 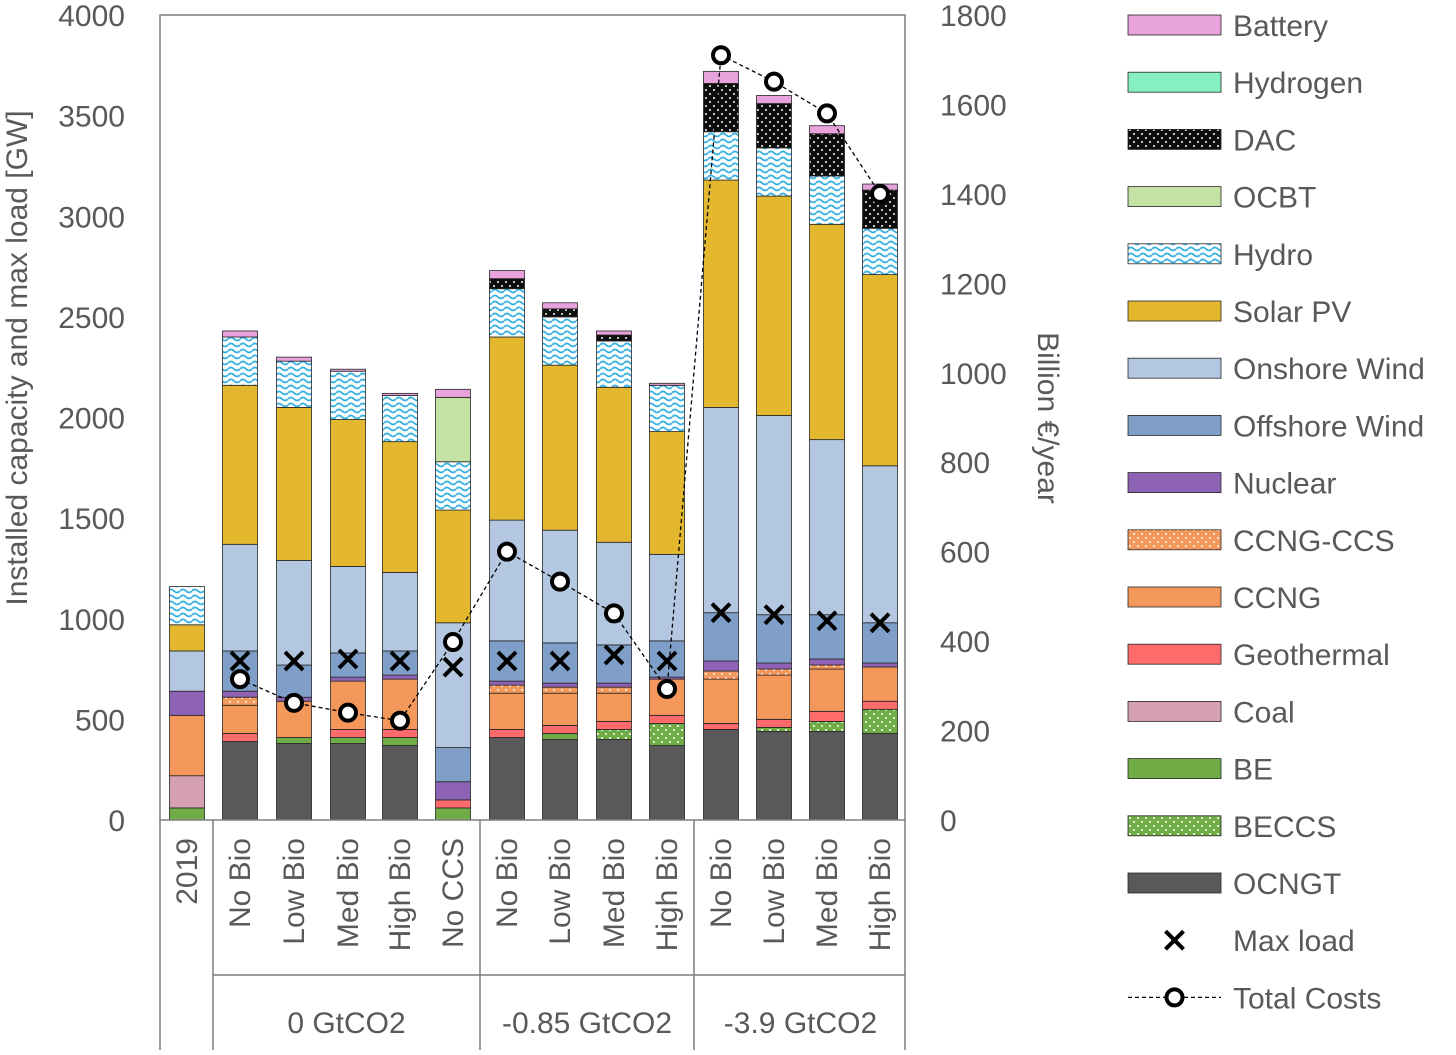 What do you see at coordinates (1274, 198) in the screenshot?
I see `legend-label-ocbt: OCBT` at bounding box center [1274, 198].